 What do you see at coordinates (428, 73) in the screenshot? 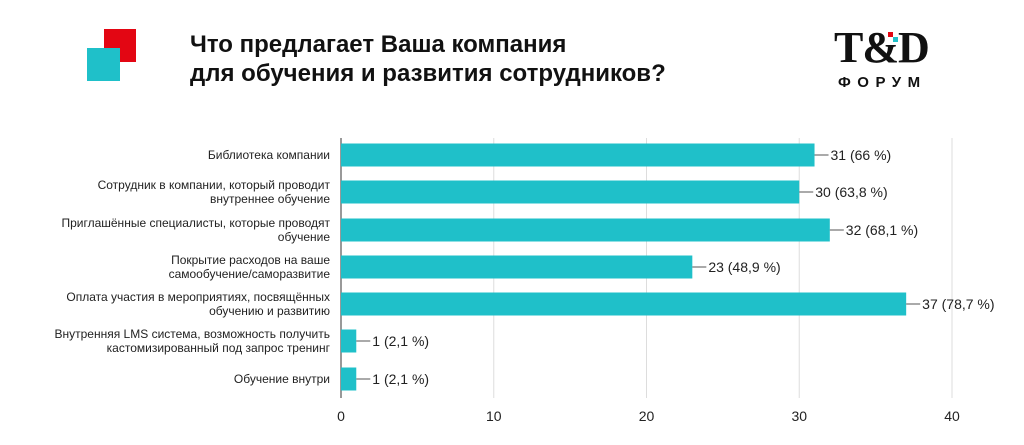
I see `chart-title-line-2: для обучения и развития сотрудников?` at bounding box center [428, 73].